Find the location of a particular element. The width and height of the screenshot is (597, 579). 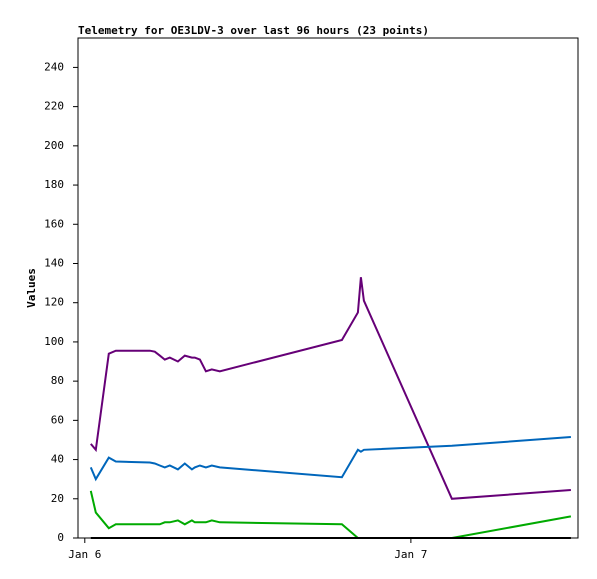

y-tick-label: 240 is located at coordinates (54, 66).